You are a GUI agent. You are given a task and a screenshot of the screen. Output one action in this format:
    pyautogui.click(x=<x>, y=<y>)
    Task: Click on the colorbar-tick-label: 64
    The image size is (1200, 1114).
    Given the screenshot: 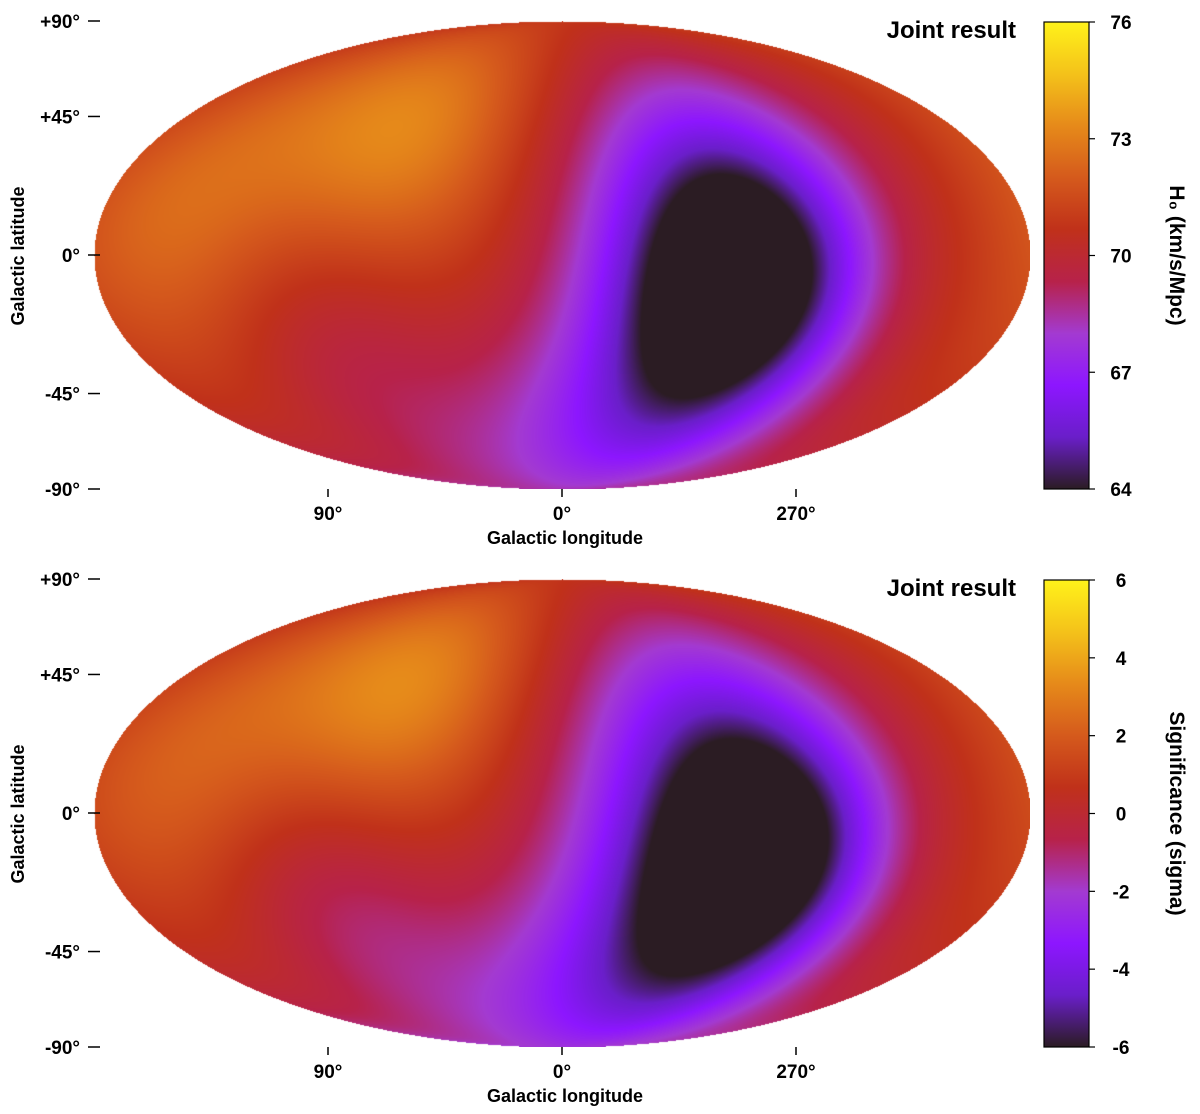 What is the action you would take?
    pyautogui.click(x=1121, y=490)
    